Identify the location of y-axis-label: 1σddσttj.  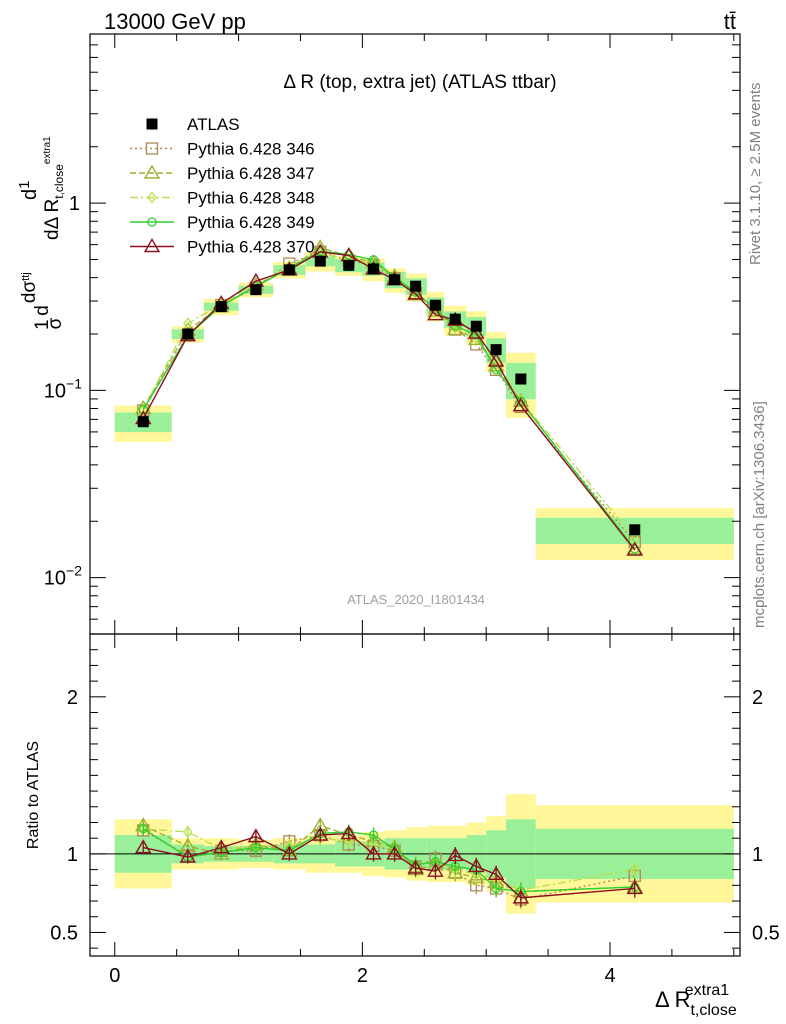
(42, 301).